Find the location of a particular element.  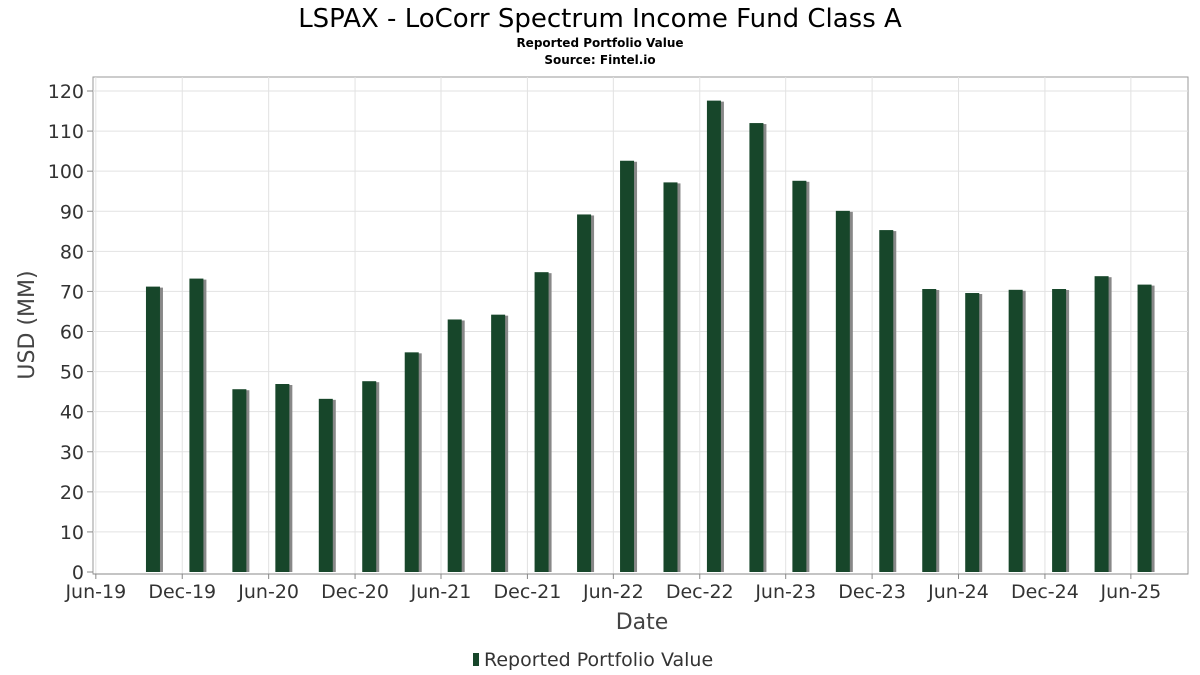

y-tick-label: 100 is located at coordinates (66, 172).